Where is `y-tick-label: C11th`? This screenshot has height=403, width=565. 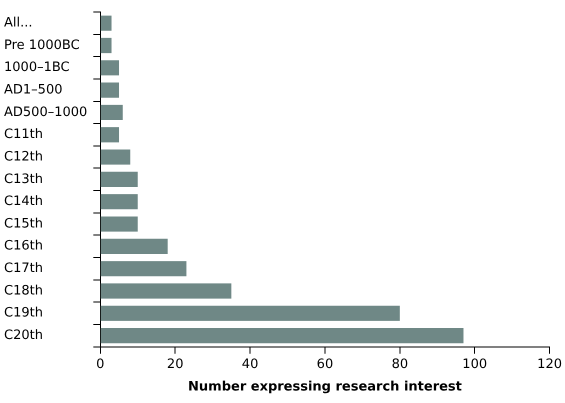
y-tick-label: C11th is located at coordinates (23, 134).